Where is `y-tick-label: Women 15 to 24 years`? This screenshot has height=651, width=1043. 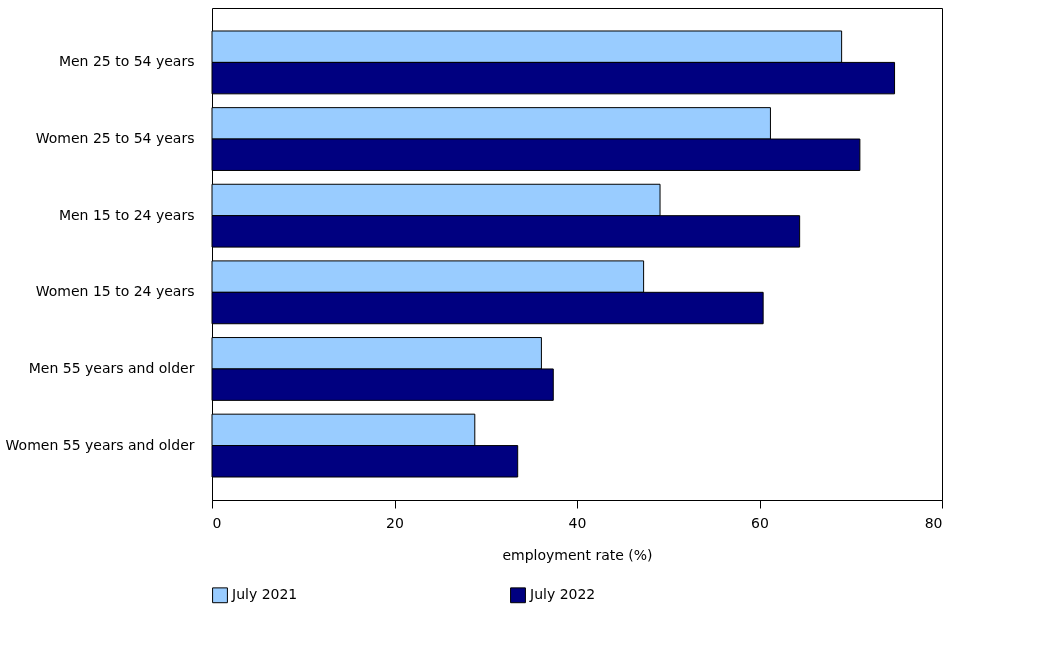 y-tick-label: Women 15 to 24 years is located at coordinates (115, 291).